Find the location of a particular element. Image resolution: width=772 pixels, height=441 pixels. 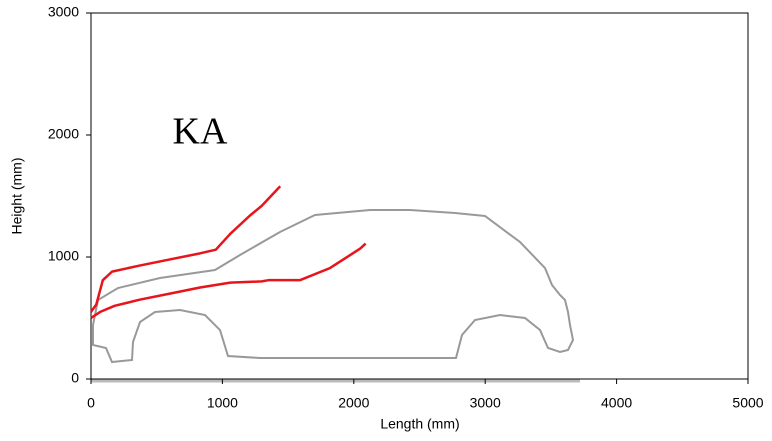

y-tick-label: 1000 is located at coordinates (63, 256).